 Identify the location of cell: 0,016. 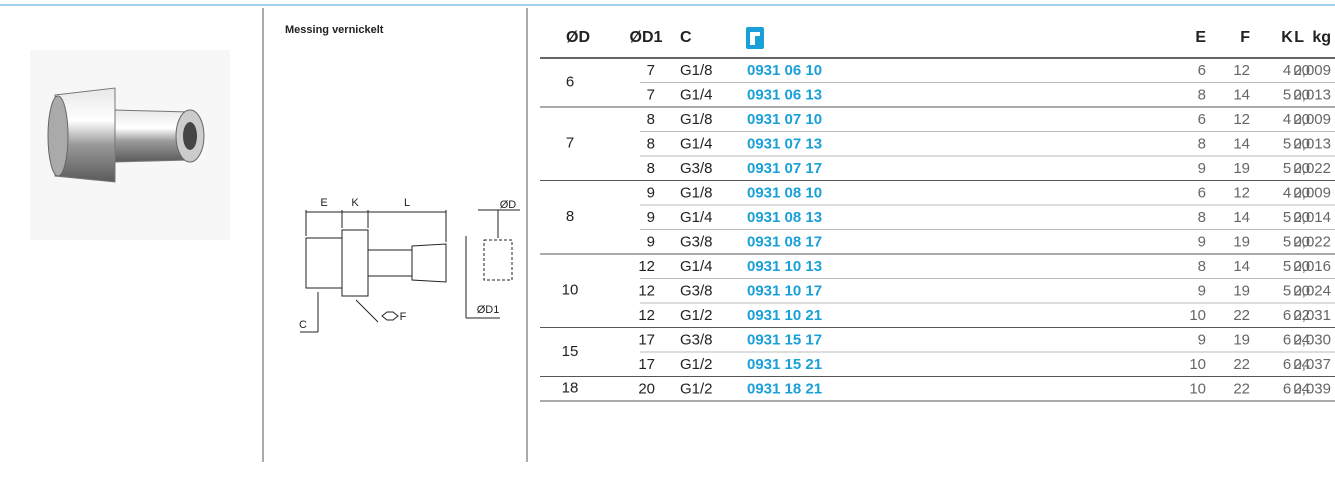
(1312, 266).